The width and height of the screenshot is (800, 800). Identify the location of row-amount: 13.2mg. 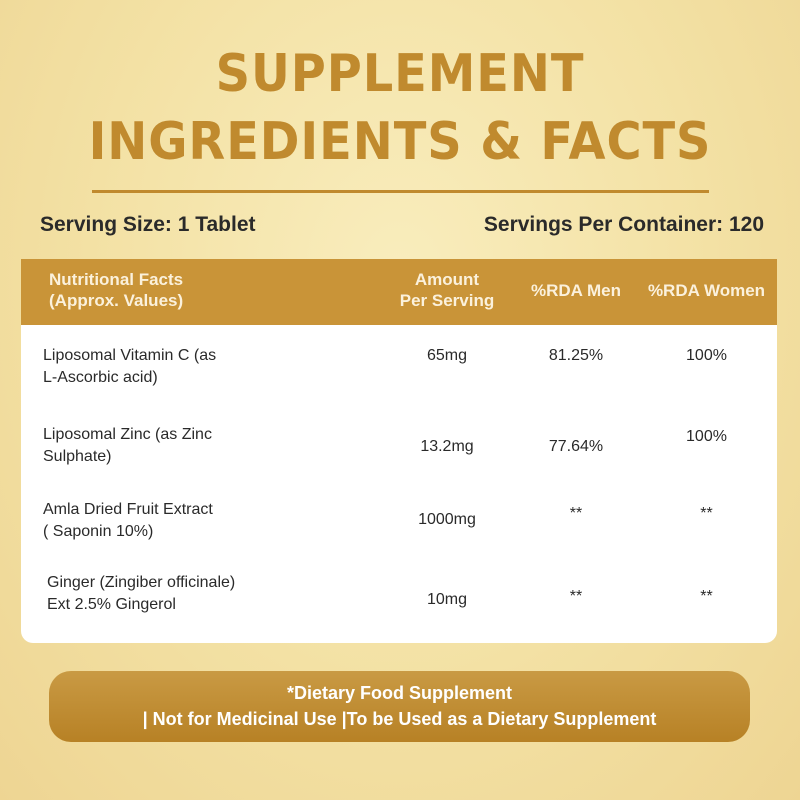
(447, 446).